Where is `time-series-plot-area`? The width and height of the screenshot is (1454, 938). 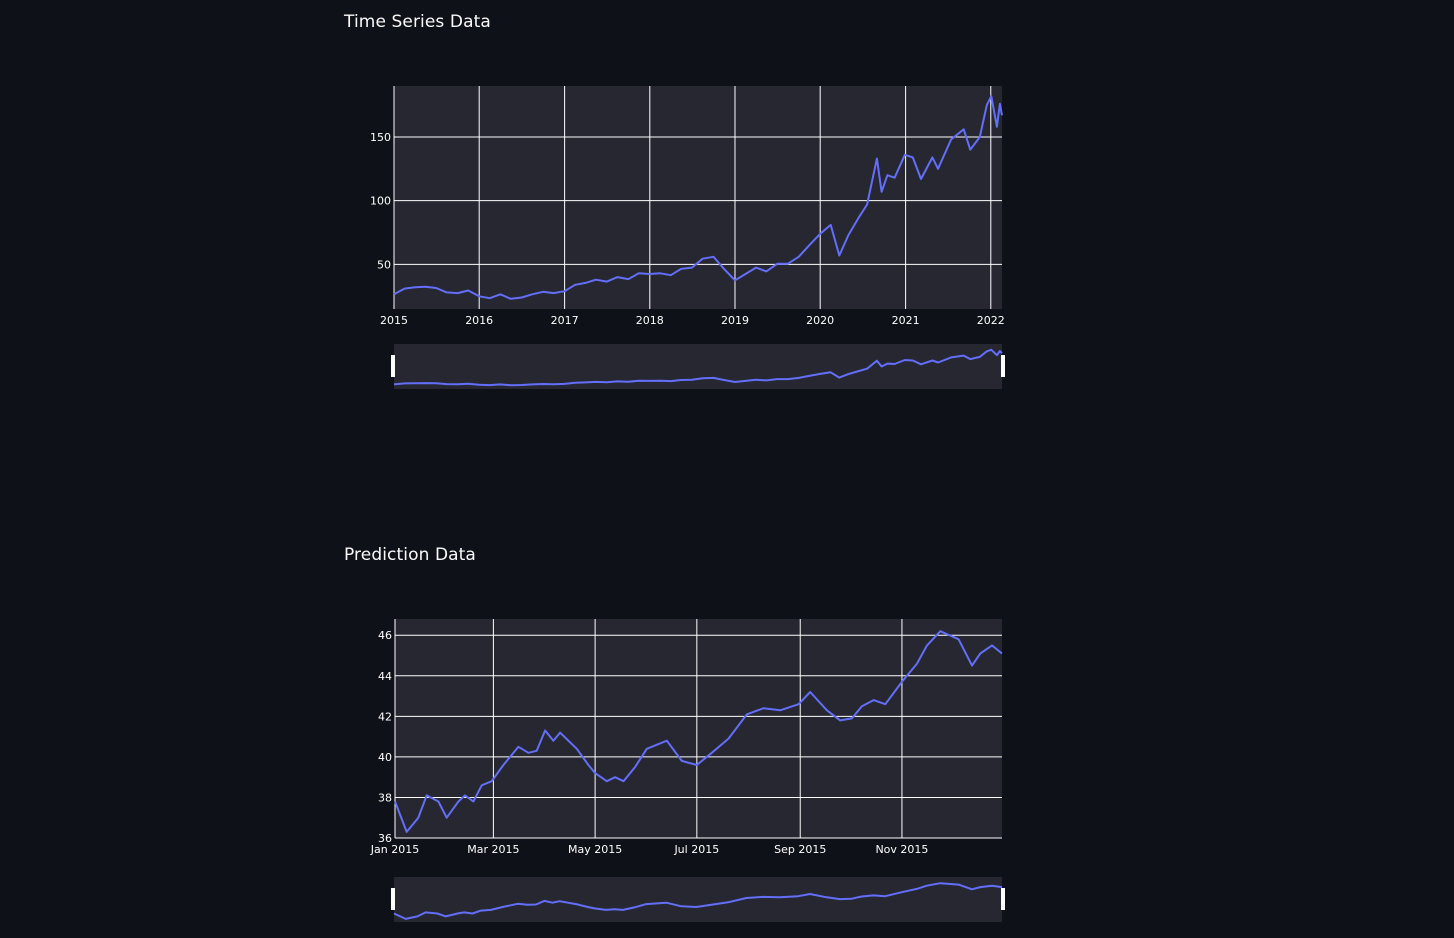
time-series-plot-area is located at coordinates (698, 197).